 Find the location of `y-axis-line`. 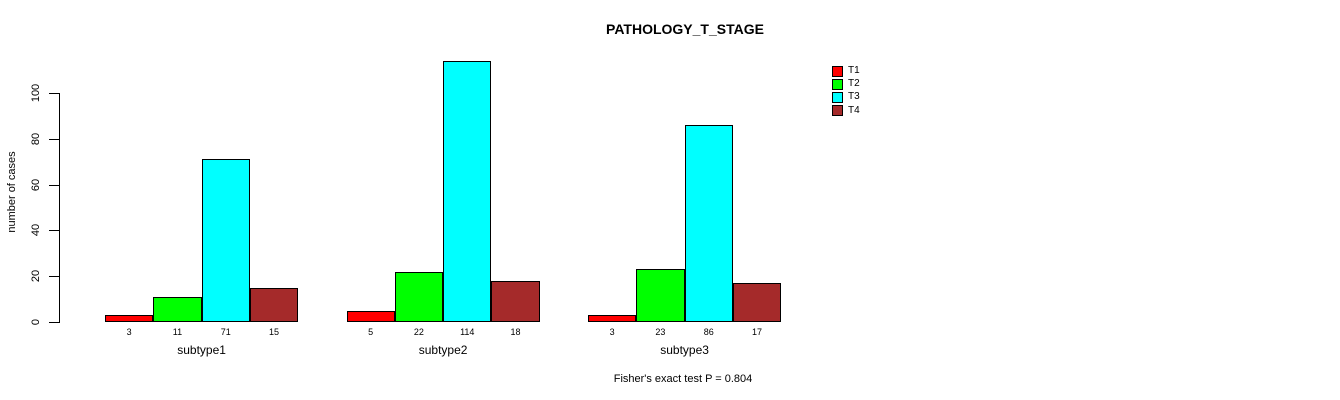

y-axis-line is located at coordinates (59, 208).